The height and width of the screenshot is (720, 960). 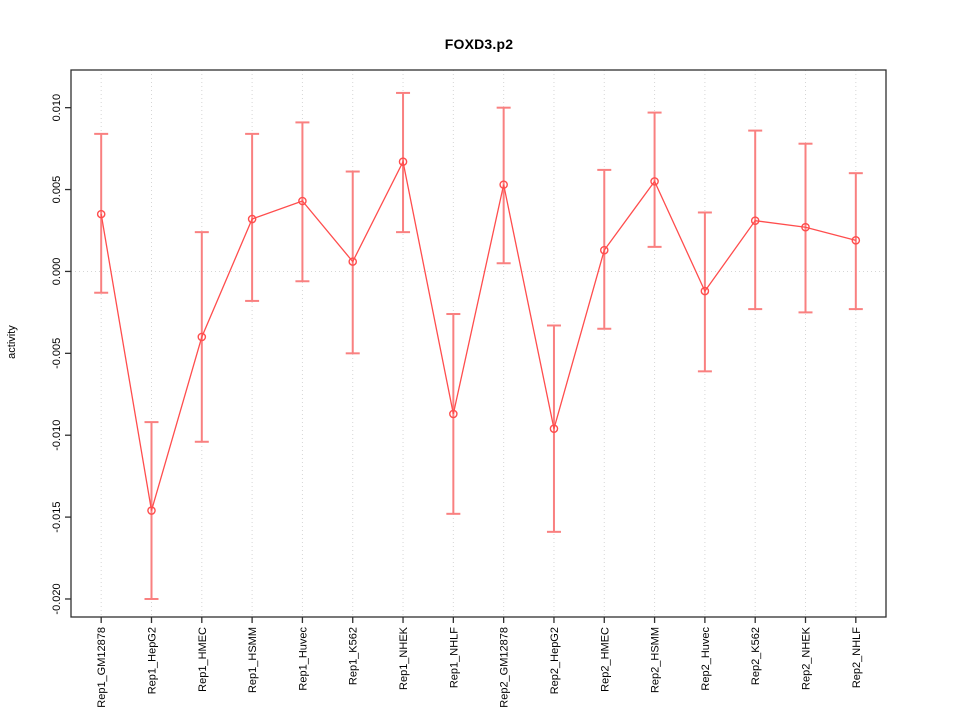 What do you see at coordinates (404, 658) in the screenshot?
I see `x-tick-label: Rep1_NHEK` at bounding box center [404, 658].